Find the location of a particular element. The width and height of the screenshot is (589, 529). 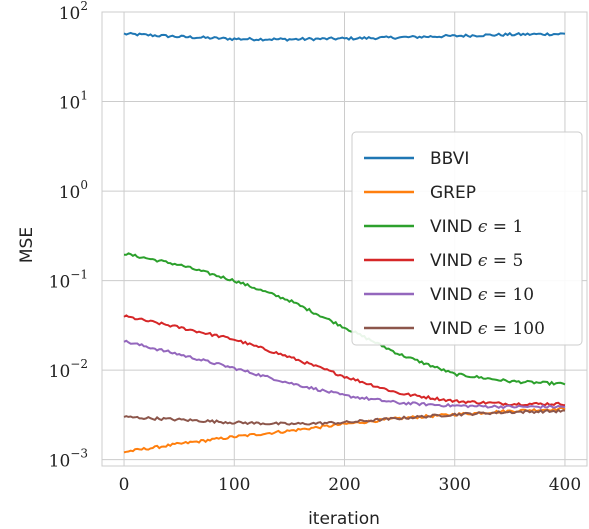

legend-label: GREP is located at coordinates (453, 193).